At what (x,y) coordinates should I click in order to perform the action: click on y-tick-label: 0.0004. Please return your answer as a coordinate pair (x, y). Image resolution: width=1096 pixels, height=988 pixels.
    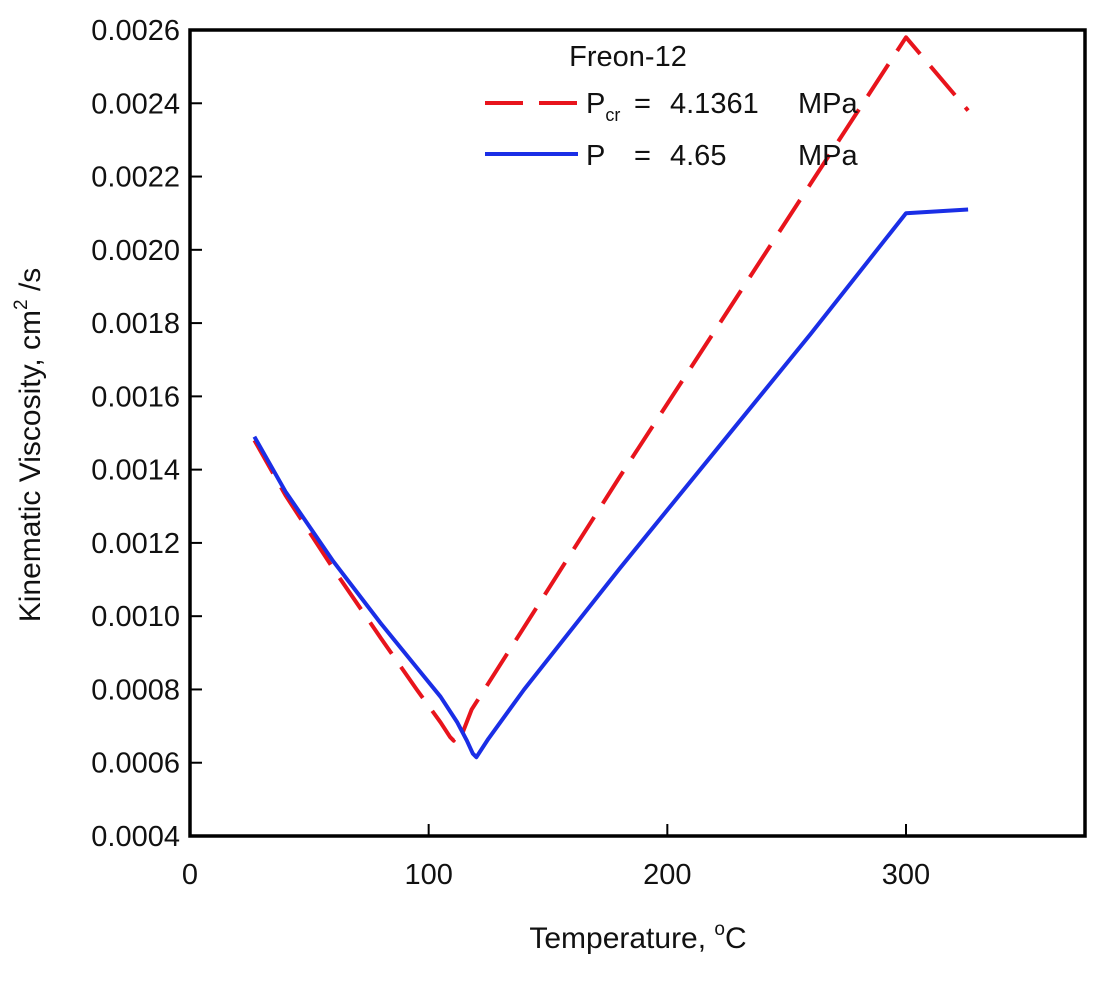
    Looking at the image, I should click on (135, 837).